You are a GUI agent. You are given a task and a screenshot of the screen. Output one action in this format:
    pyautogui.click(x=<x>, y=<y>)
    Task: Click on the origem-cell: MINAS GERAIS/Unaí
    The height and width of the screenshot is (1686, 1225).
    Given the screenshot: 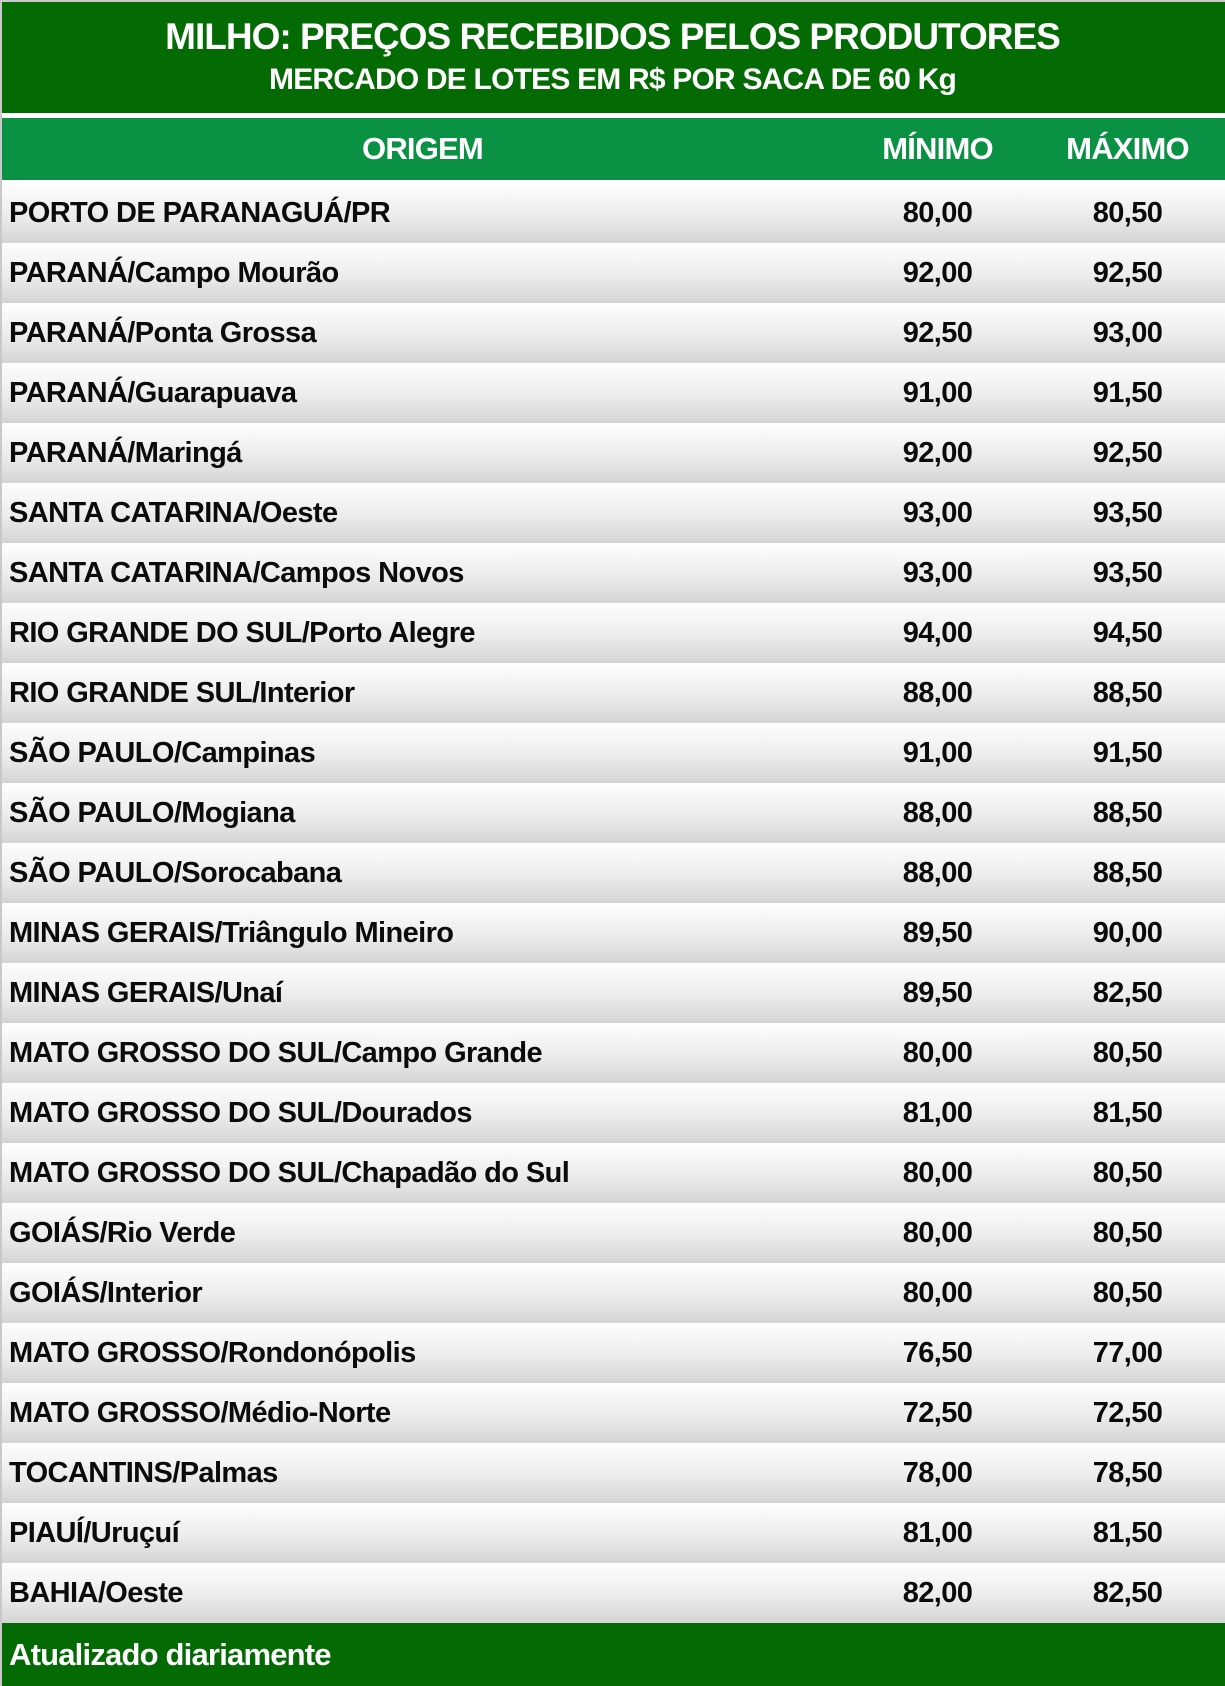 What is the action you would take?
    pyautogui.click(x=146, y=992)
    